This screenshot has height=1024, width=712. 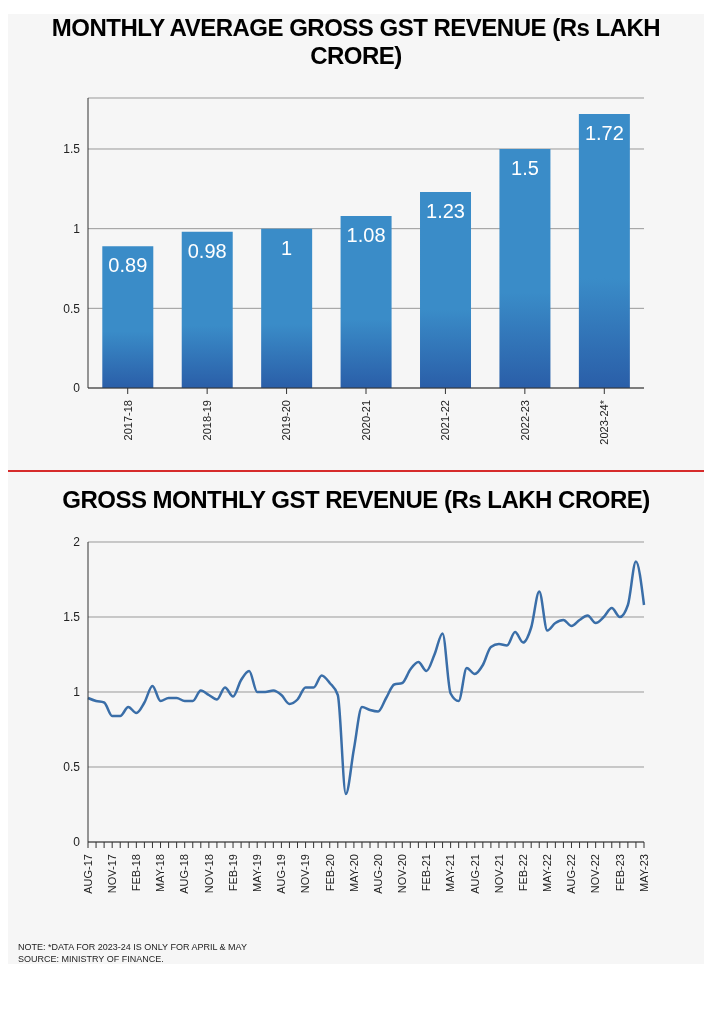 What do you see at coordinates (595, 874) in the screenshot?
I see `x-tick-label: NOV-22` at bounding box center [595, 874].